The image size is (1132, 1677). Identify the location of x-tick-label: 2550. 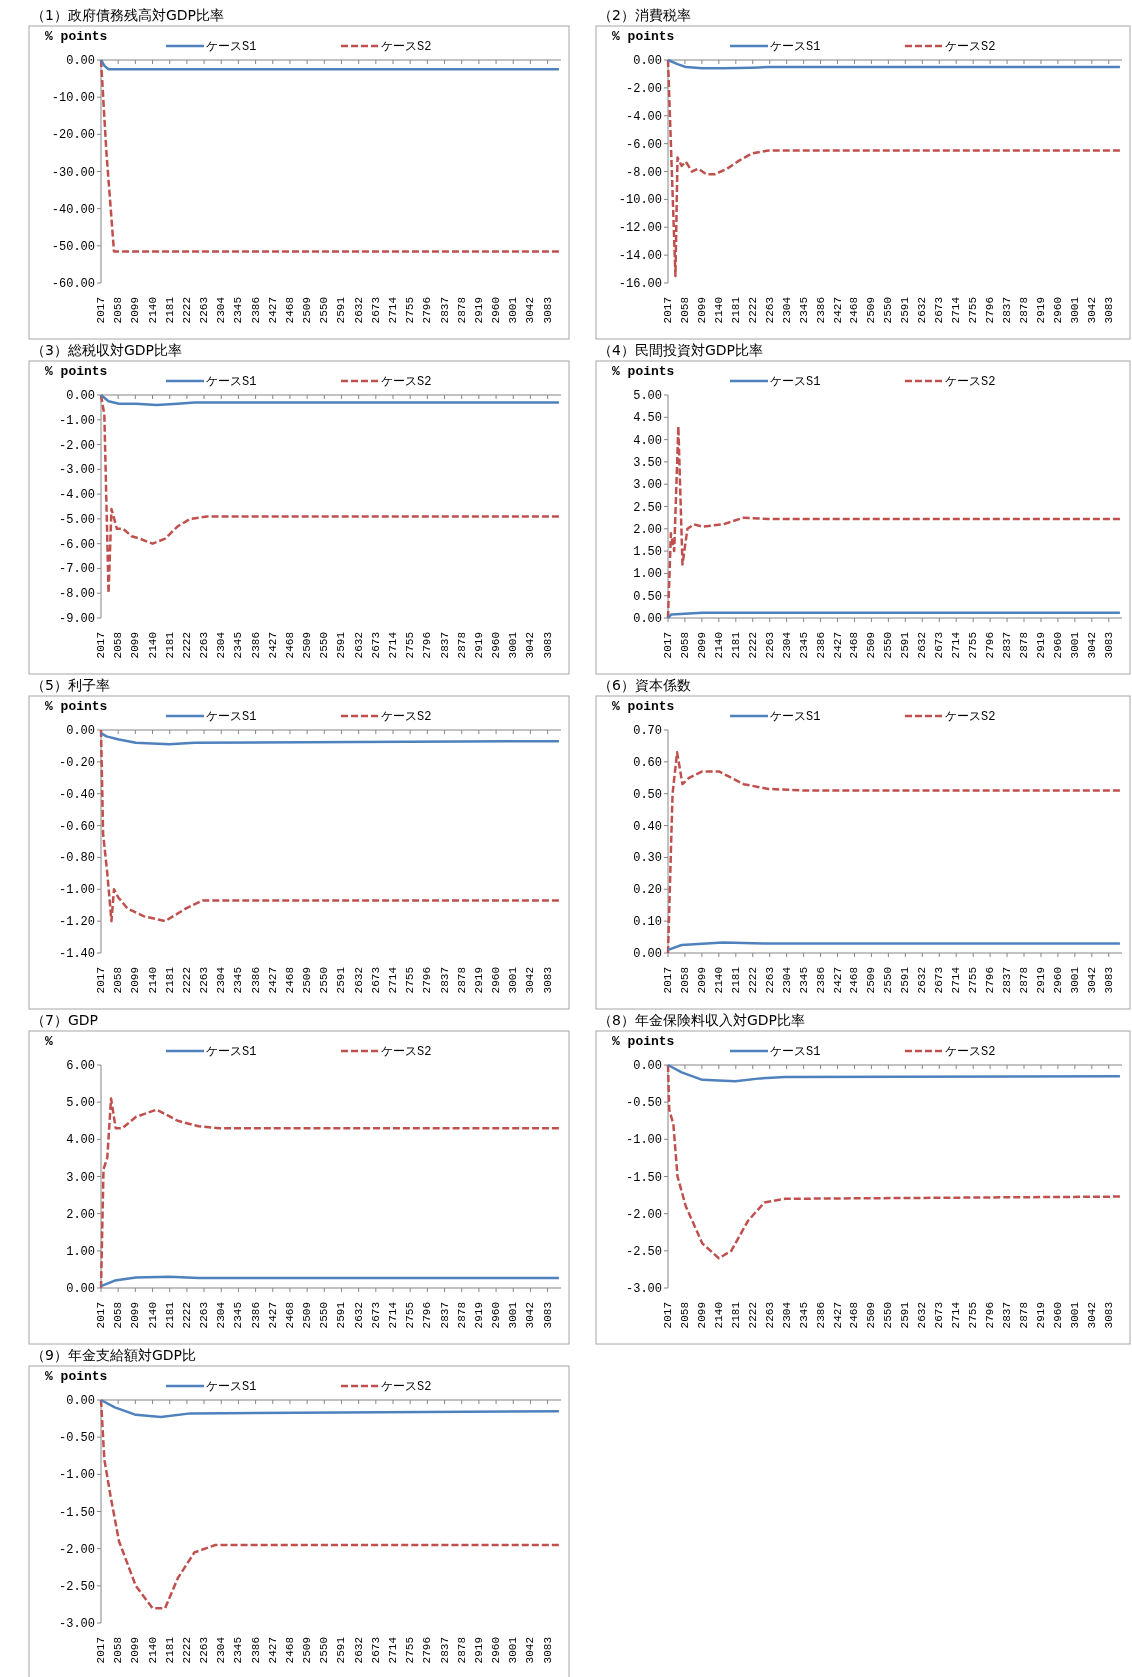
(324, 1650).